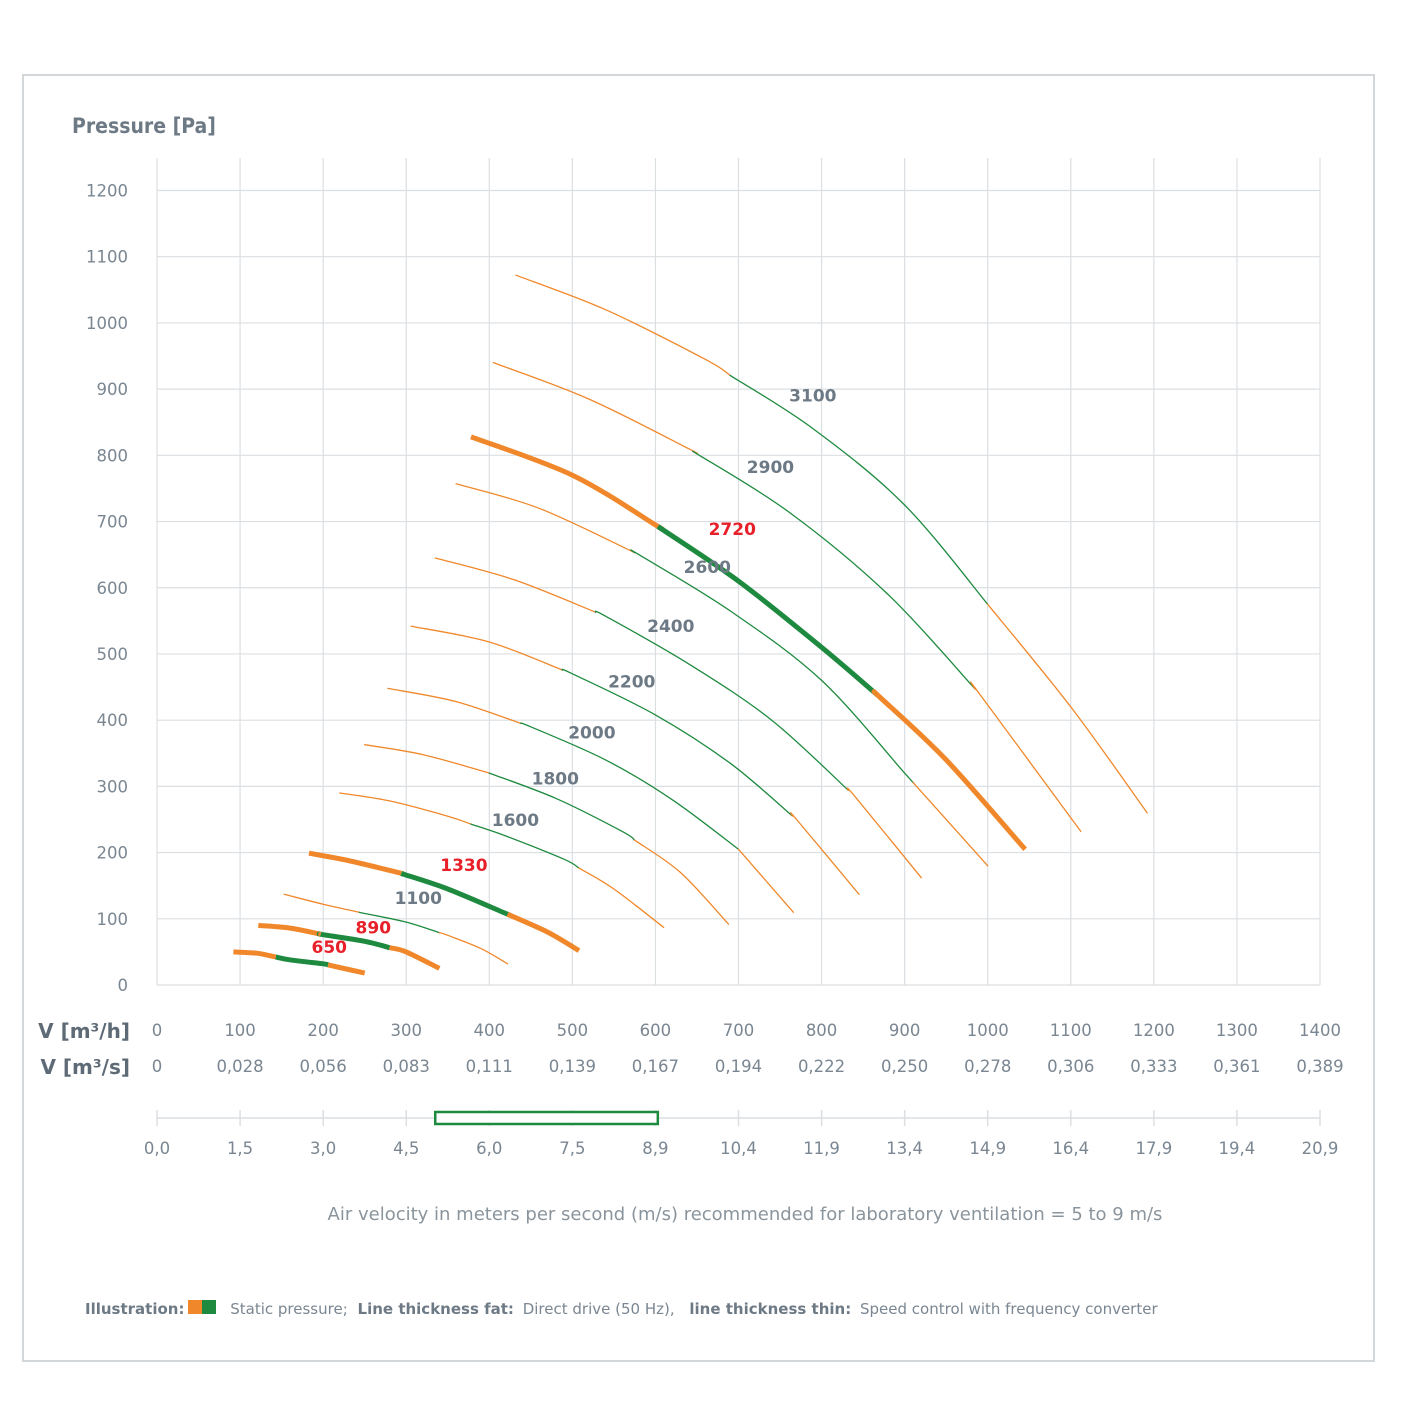  I want to click on curve-2400-orange-segment, so click(884, 833).